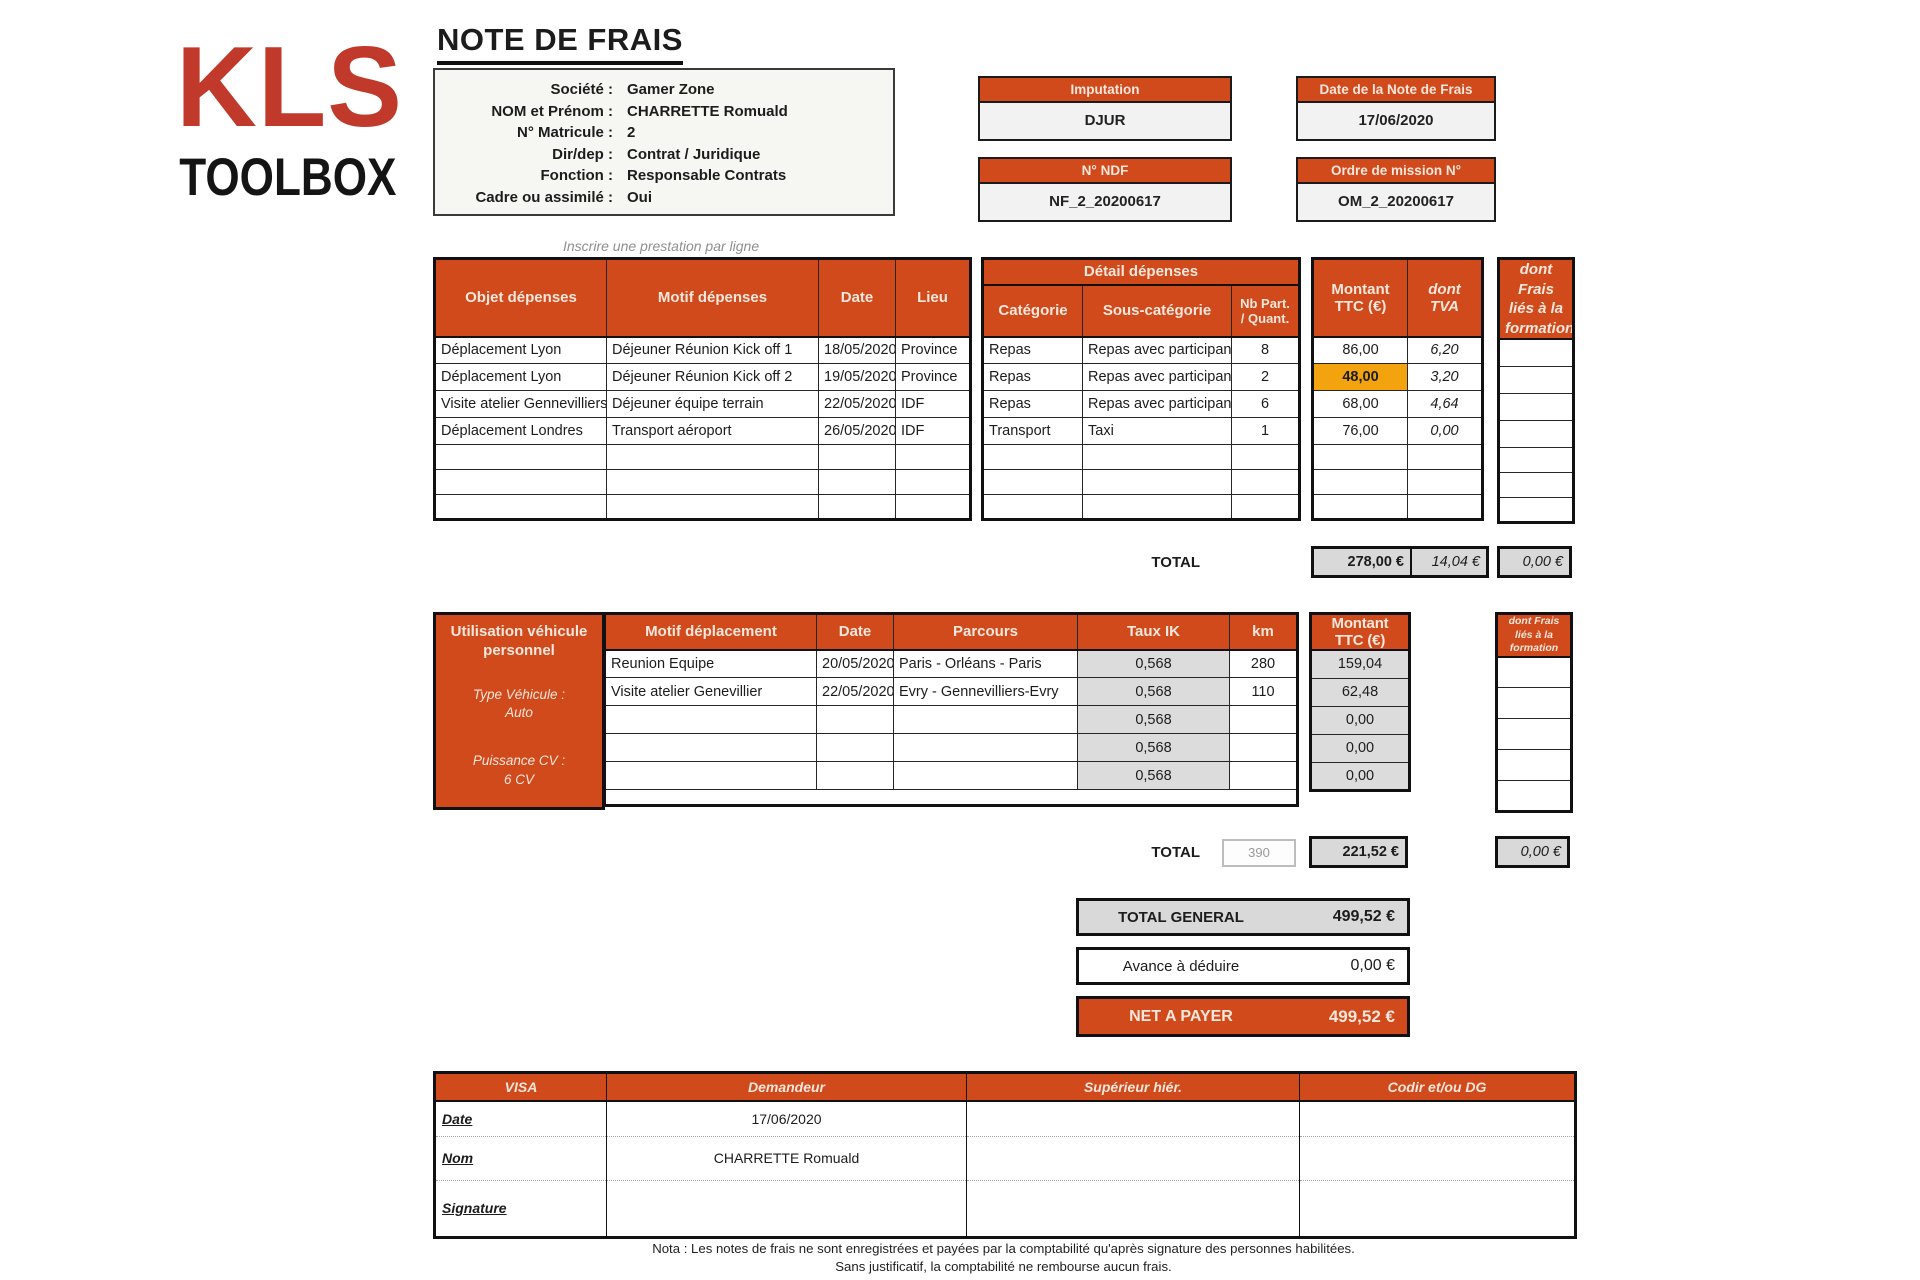 The image size is (1920, 1280). Describe the element at coordinates (1360, 350) in the screenshot. I see `cell-ttc: 86,00` at that location.